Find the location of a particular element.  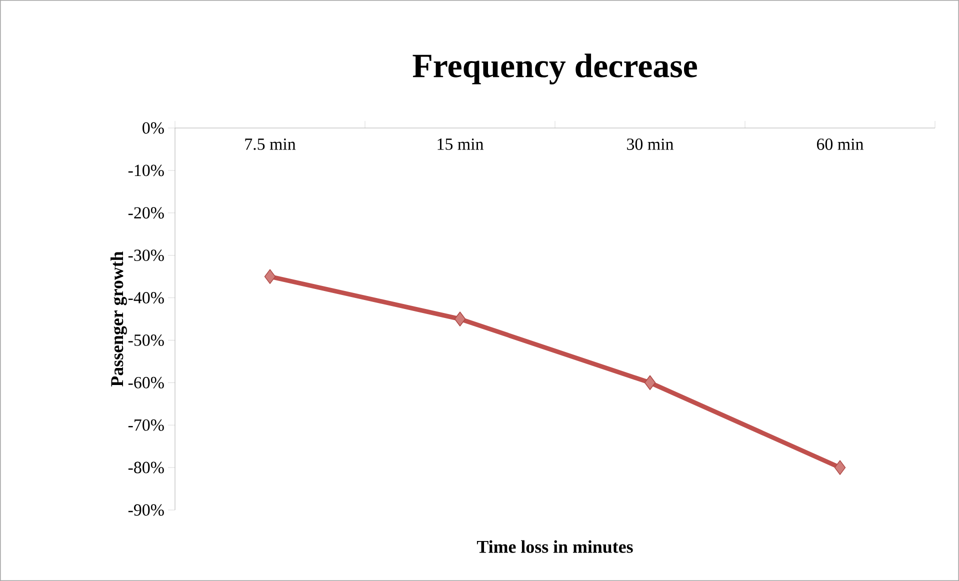

y-tick-label: -10% is located at coordinates (146, 170).